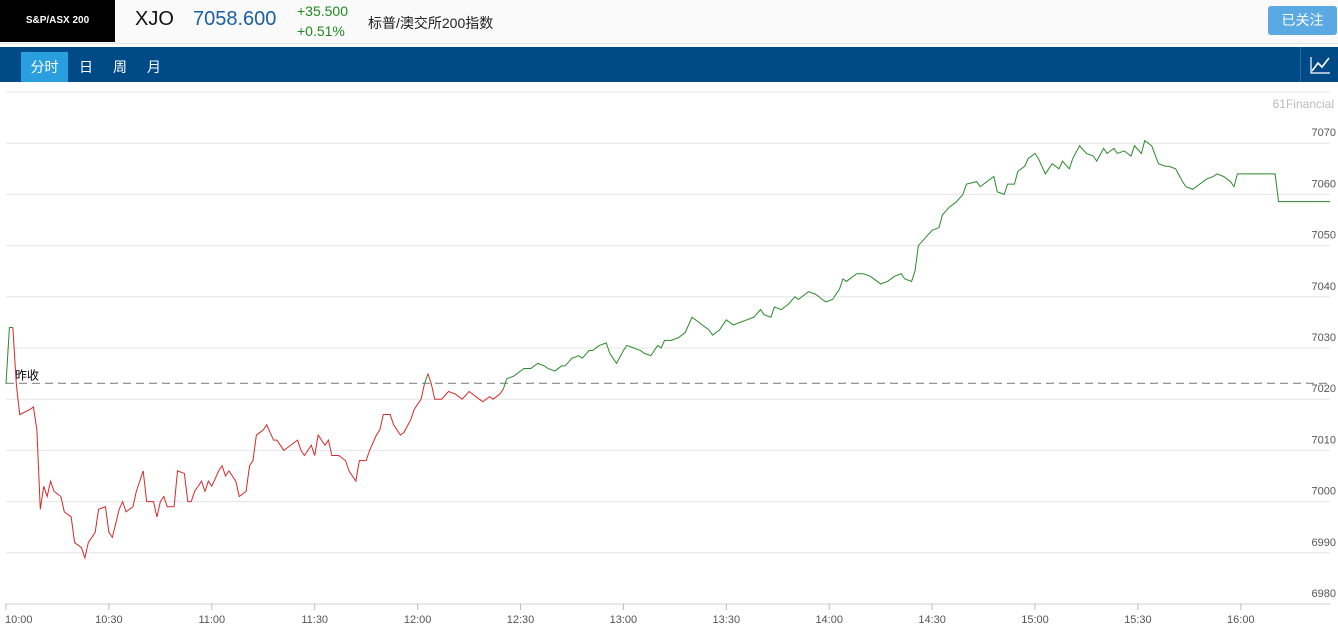 This screenshot has width=1338, height=635. I want to click on x-tick-label: 12:00, so click(418, 620).